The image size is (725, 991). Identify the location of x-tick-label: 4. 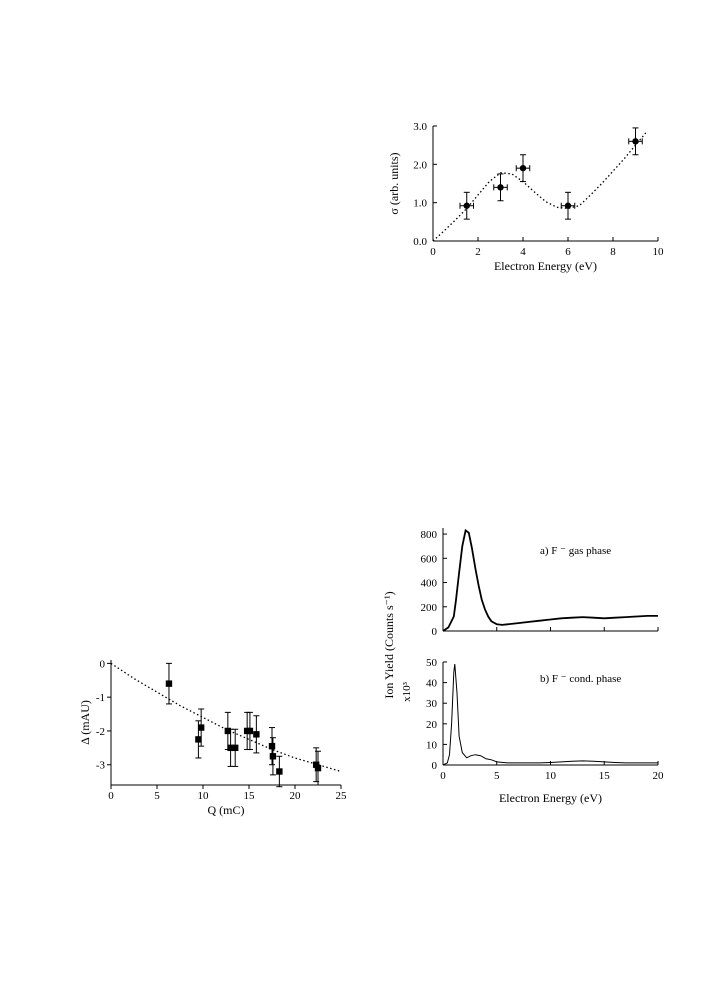
(523, 252).